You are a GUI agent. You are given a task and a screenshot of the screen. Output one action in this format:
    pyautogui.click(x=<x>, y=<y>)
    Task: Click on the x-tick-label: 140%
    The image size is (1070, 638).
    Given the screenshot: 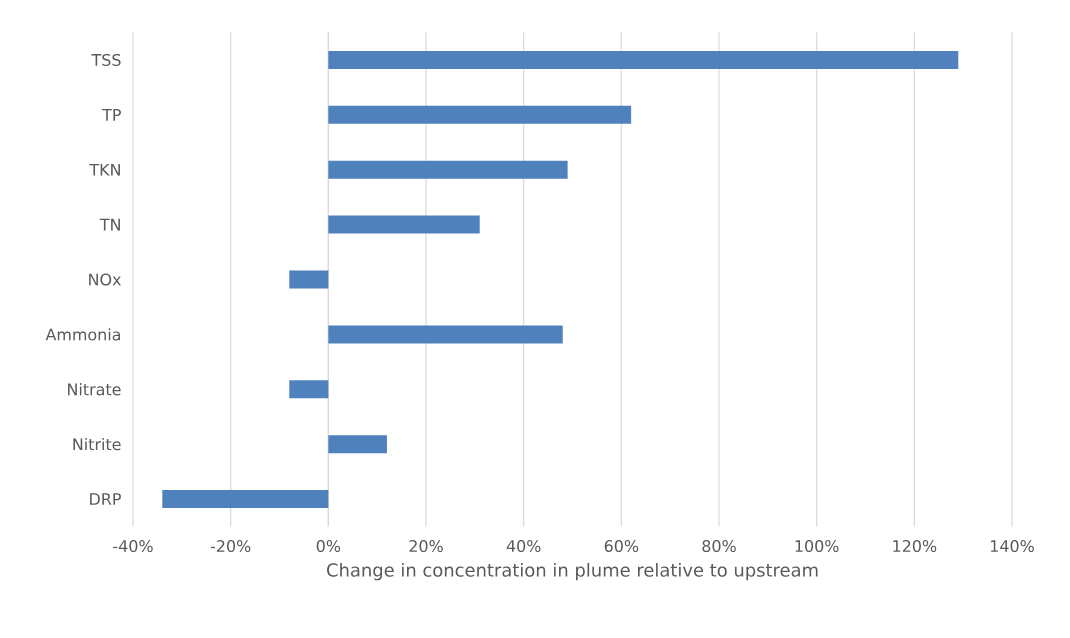 What is the action you would take?
    pyautogui.click(x=1012, y=546)
    